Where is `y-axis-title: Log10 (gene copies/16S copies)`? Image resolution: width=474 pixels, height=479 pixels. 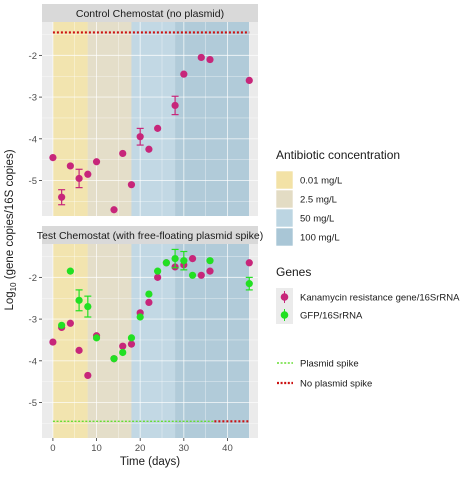
y-axis-title: Log10 (gene copies/16S copies) is located at coordinates (11, 229).